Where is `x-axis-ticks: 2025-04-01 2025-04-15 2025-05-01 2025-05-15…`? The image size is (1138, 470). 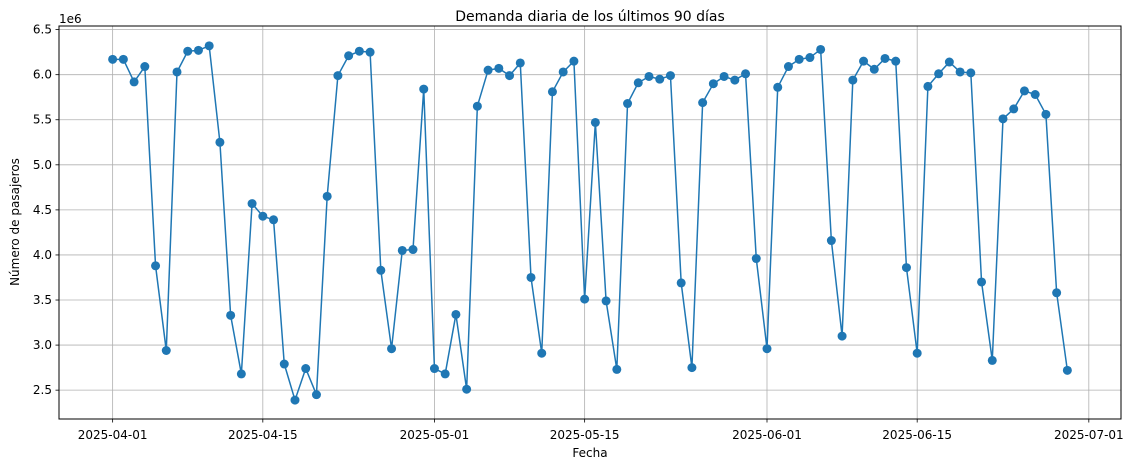
x-axis-ticks: 2025-04-01 2025-04-15 2025-05-01 2025-05-15… is located at coordinates (601, 430).